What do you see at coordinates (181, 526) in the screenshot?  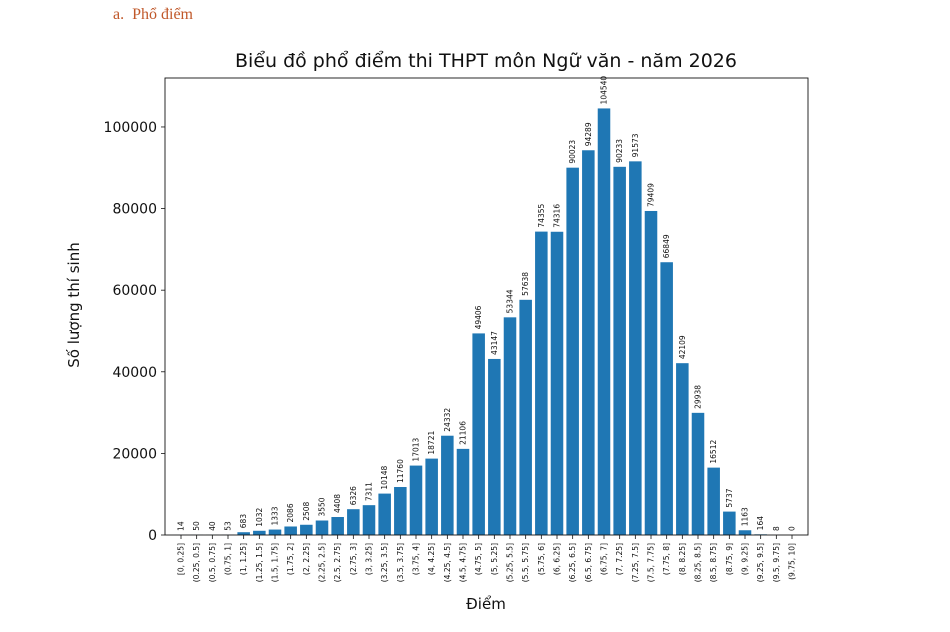 I see `data-label: 14` at bounding box center [181, 526].